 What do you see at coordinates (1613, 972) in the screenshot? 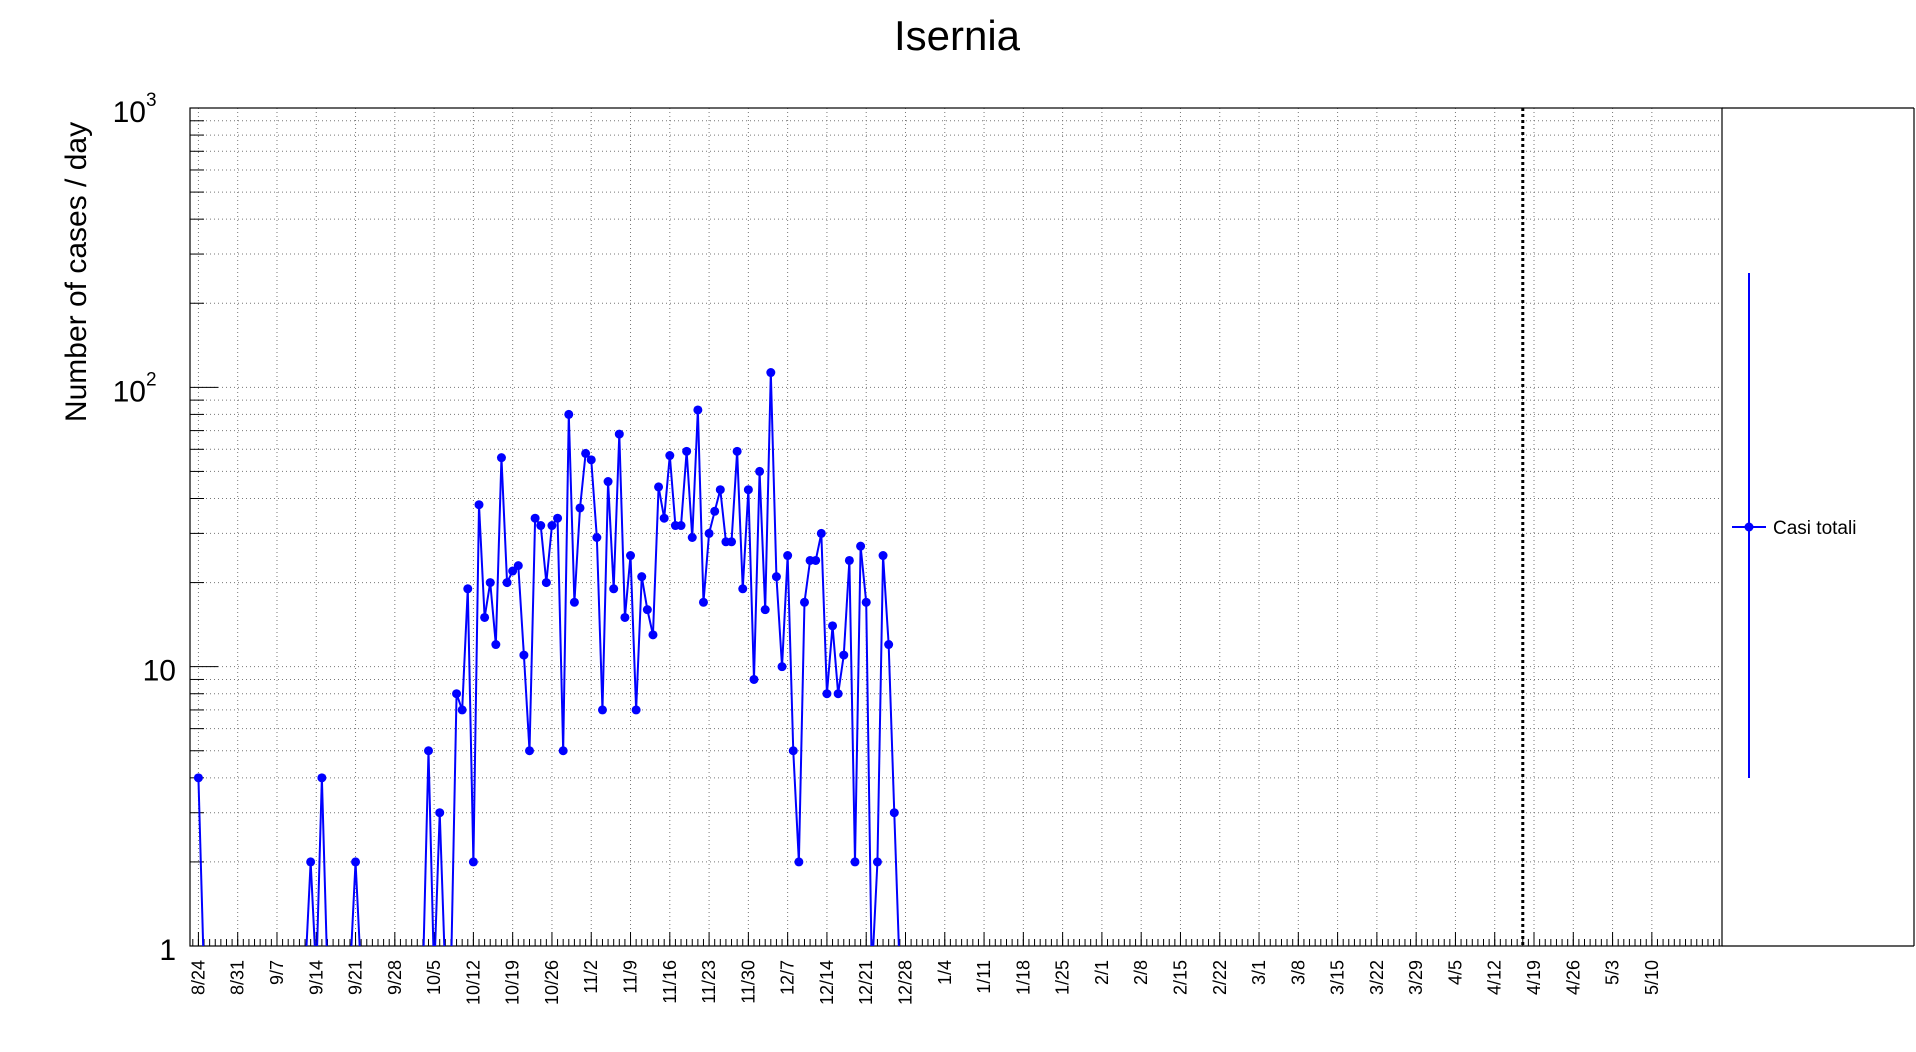
I see `x-tick-label: 5/3` at bounding box center [1613, 972].